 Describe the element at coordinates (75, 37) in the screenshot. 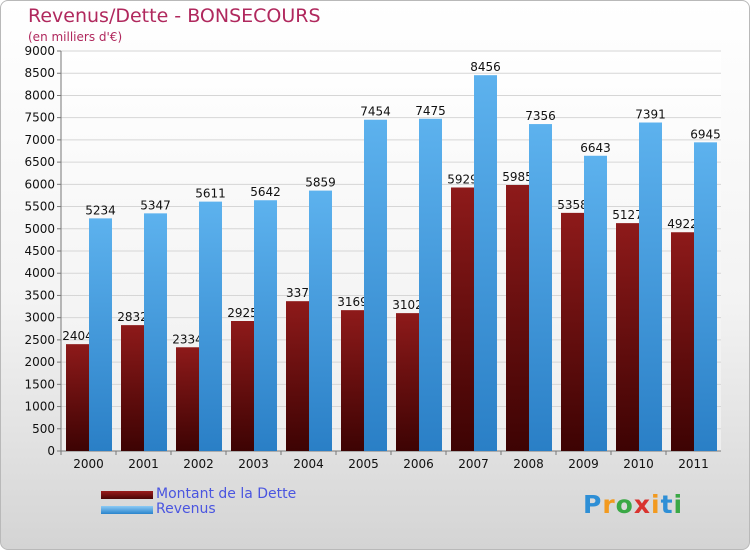

I see `chart-subtitle: (en milliers d'€)` at that location.